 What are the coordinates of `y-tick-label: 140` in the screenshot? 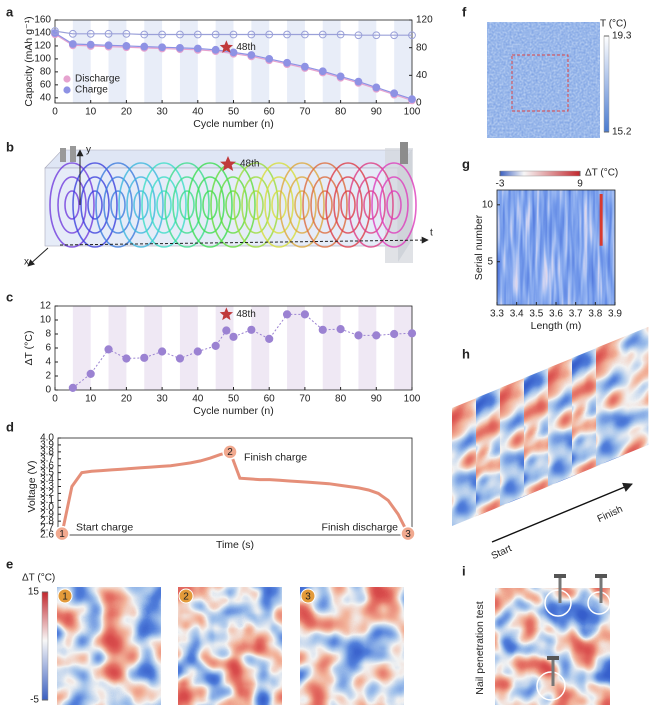 It's located at (42, 33).